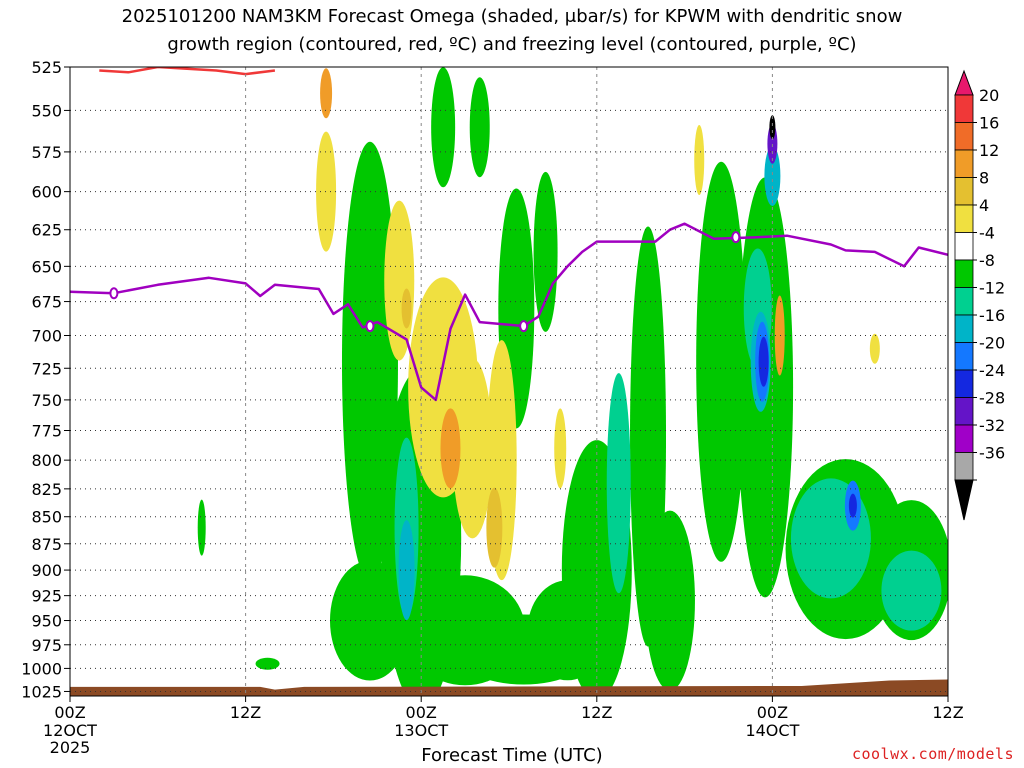 This screenshot has height=768, width=1024. What do you see at coordinates (70, 730) in the screenshot?
I see `x-tick-date-label: 12OCT` at bounding box center [70, 730].